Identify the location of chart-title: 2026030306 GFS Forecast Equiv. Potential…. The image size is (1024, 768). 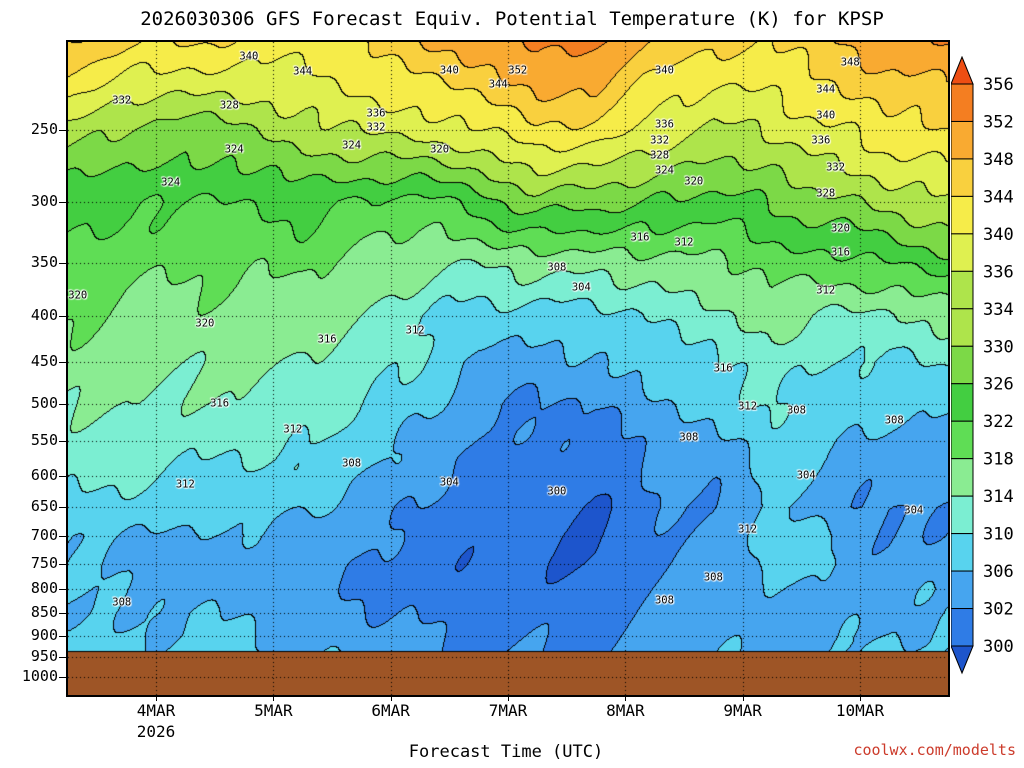
(512, 19).